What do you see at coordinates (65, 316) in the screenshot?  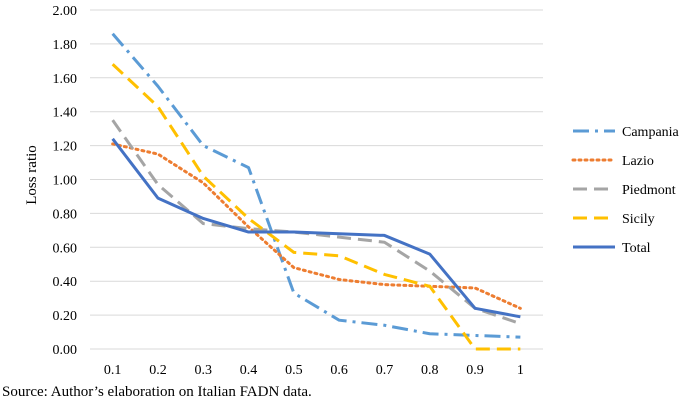 I see `y-tick-label: 0.20` at bounding box center [65, 316].